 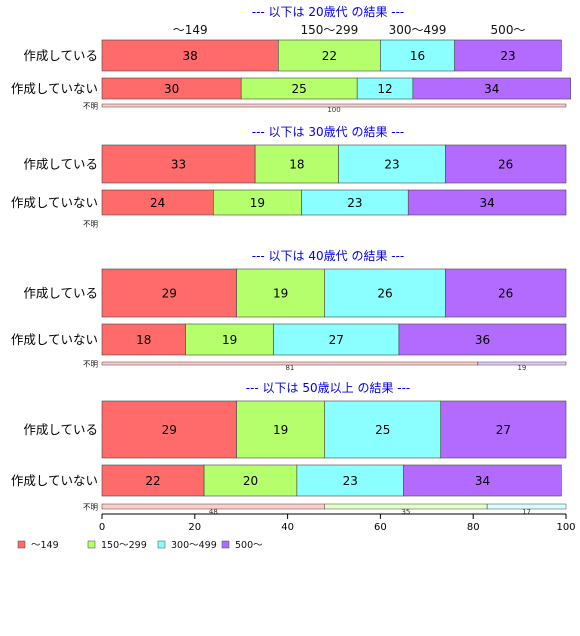 I want to click on bar-value-label: 20, so click(x=250, y=481).